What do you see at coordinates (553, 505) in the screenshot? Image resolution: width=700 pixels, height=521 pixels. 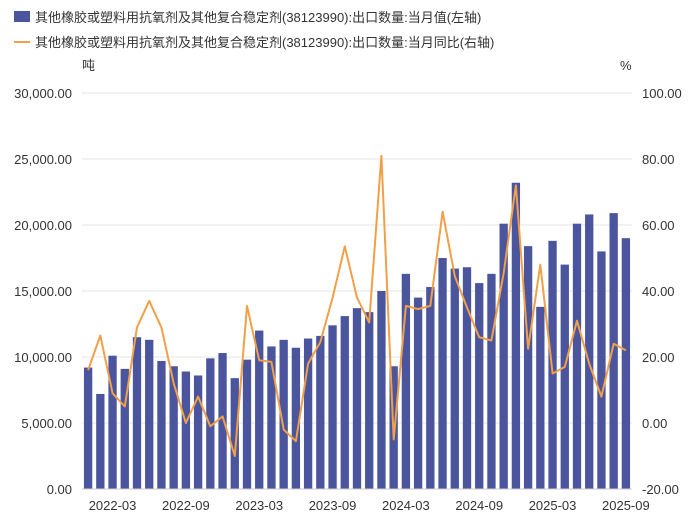 I see `x-tick-label: 2025-03` at bounding box center [553, 505].